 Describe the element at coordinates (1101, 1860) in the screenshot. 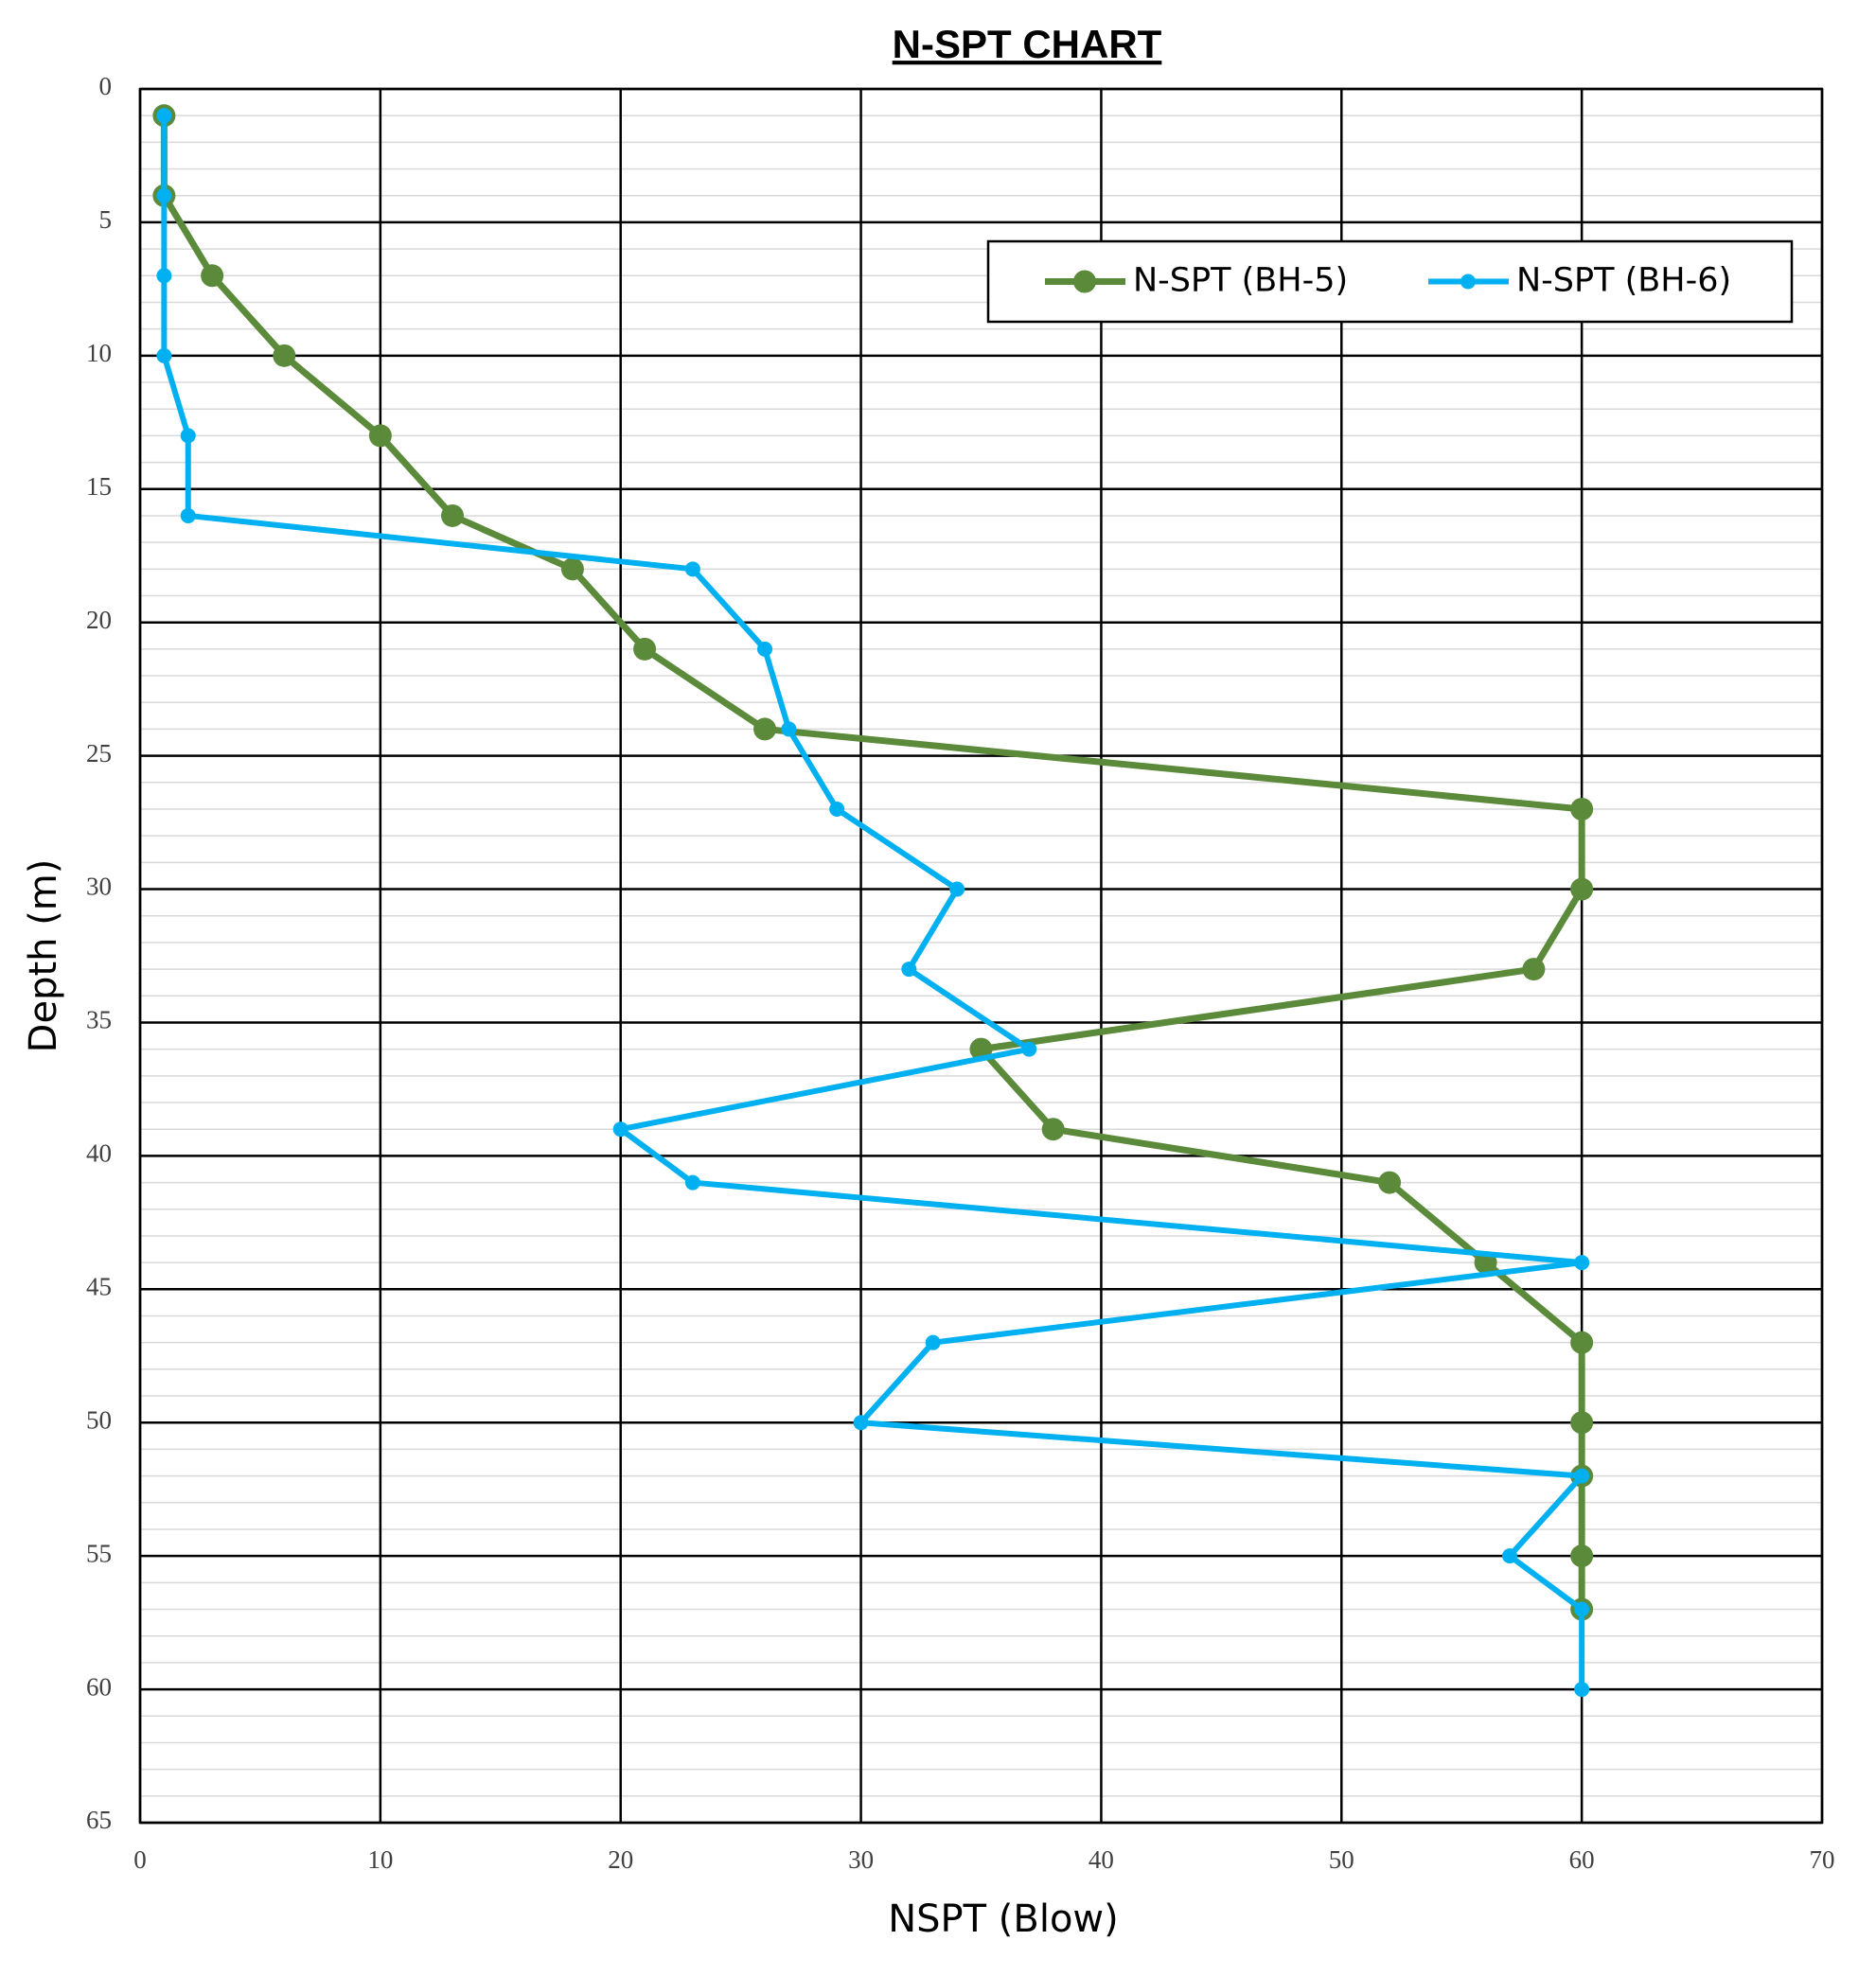

I see `x-tick-label: 40` at that location.